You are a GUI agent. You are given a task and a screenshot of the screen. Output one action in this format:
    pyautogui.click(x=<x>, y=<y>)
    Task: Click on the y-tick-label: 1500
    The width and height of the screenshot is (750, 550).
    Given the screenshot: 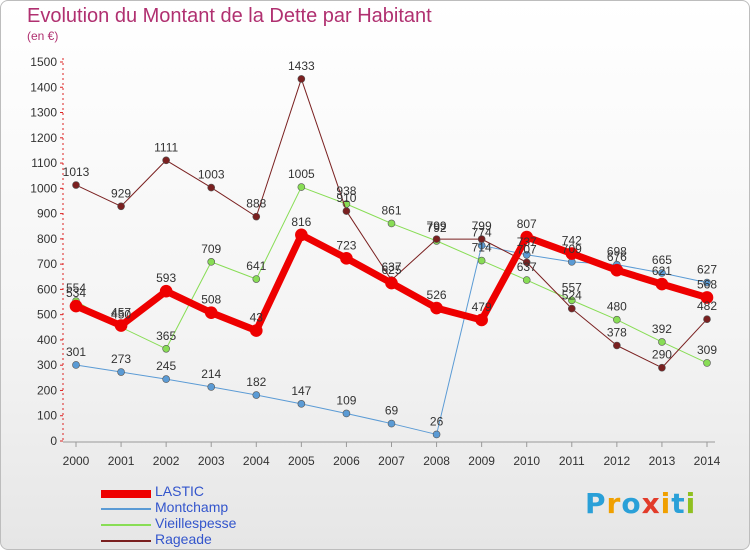 What is the action you would take?
    pyautogui.click(x=43, y=62)
    